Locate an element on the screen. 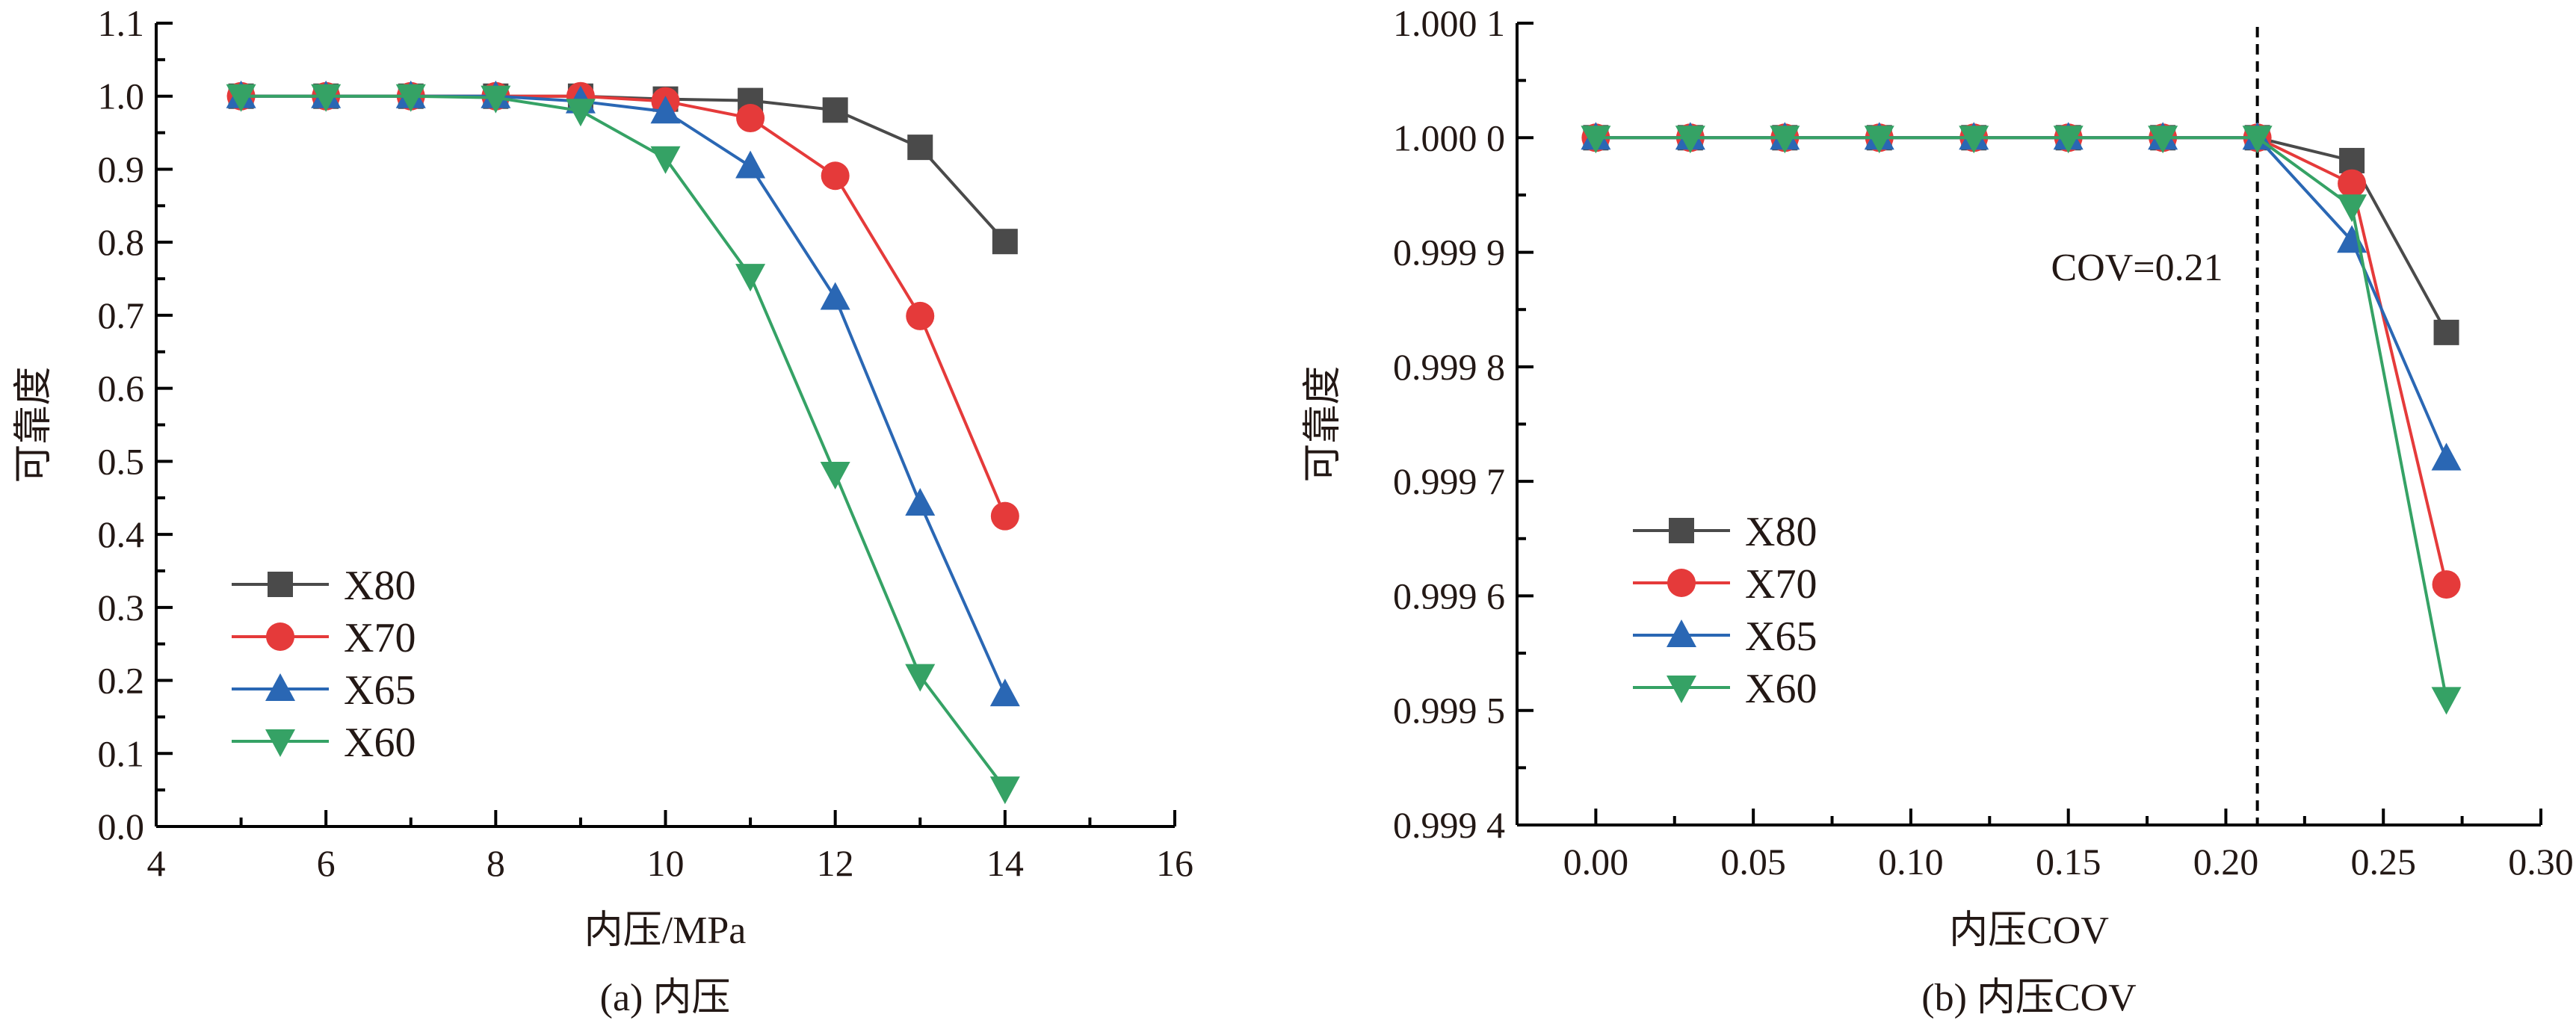  y-tick-label: 0.3 is located at coordinates (122, 608).